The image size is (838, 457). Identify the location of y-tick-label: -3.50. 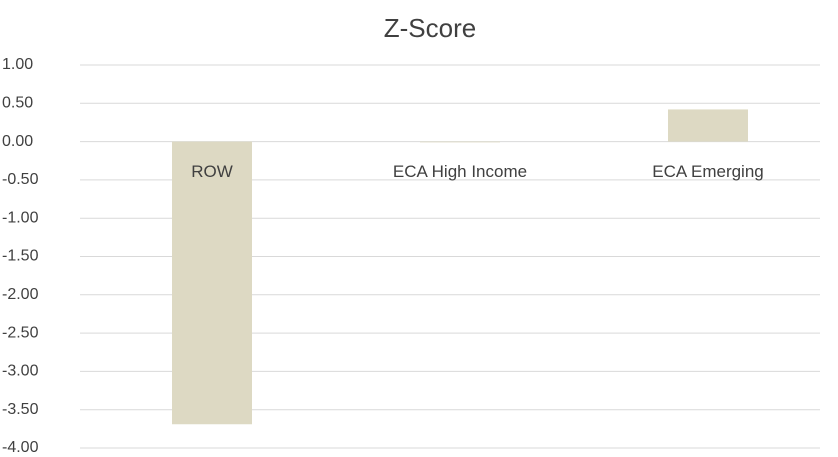
(20, 409).